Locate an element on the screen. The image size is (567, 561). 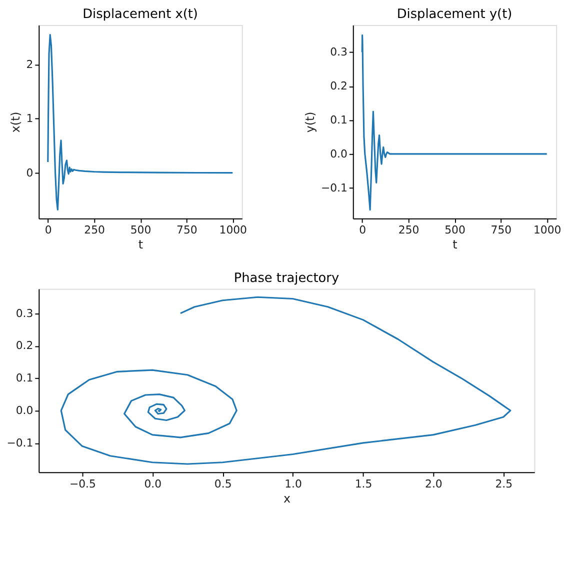
x-tick-label: 0.0 is located at coordinates (153, 483).